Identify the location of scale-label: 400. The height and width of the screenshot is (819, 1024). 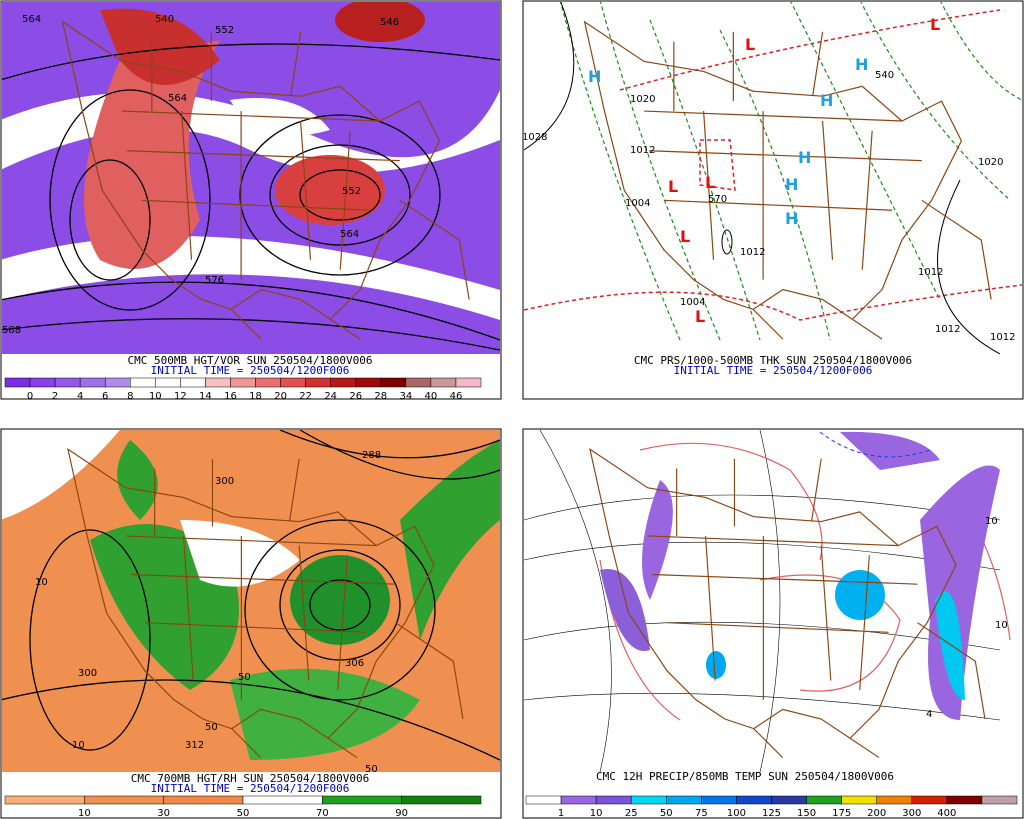
(946, 813).